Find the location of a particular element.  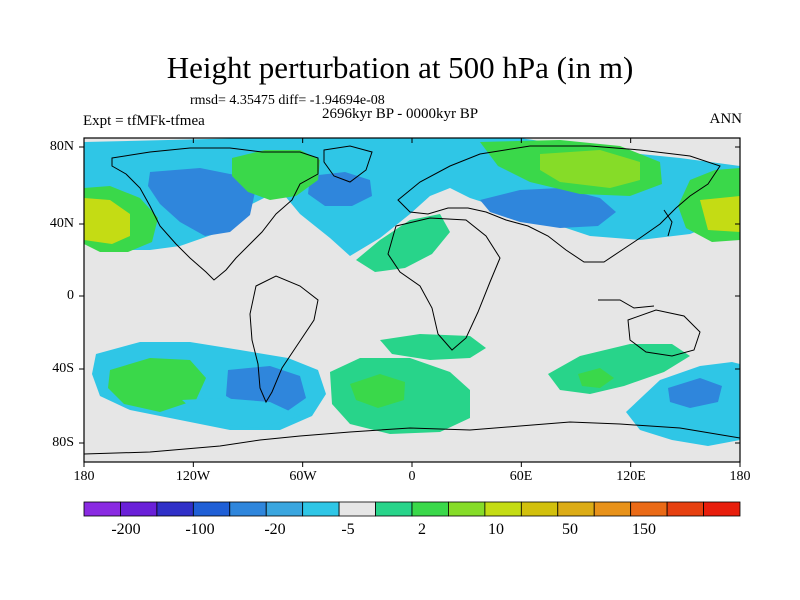

australia-outline is located at coordinates (664, 333).